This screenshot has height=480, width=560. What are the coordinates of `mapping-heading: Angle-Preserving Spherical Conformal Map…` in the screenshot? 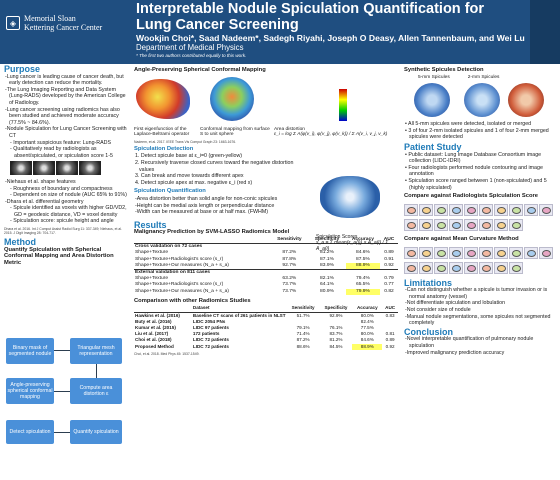 It's located at (200, 70).